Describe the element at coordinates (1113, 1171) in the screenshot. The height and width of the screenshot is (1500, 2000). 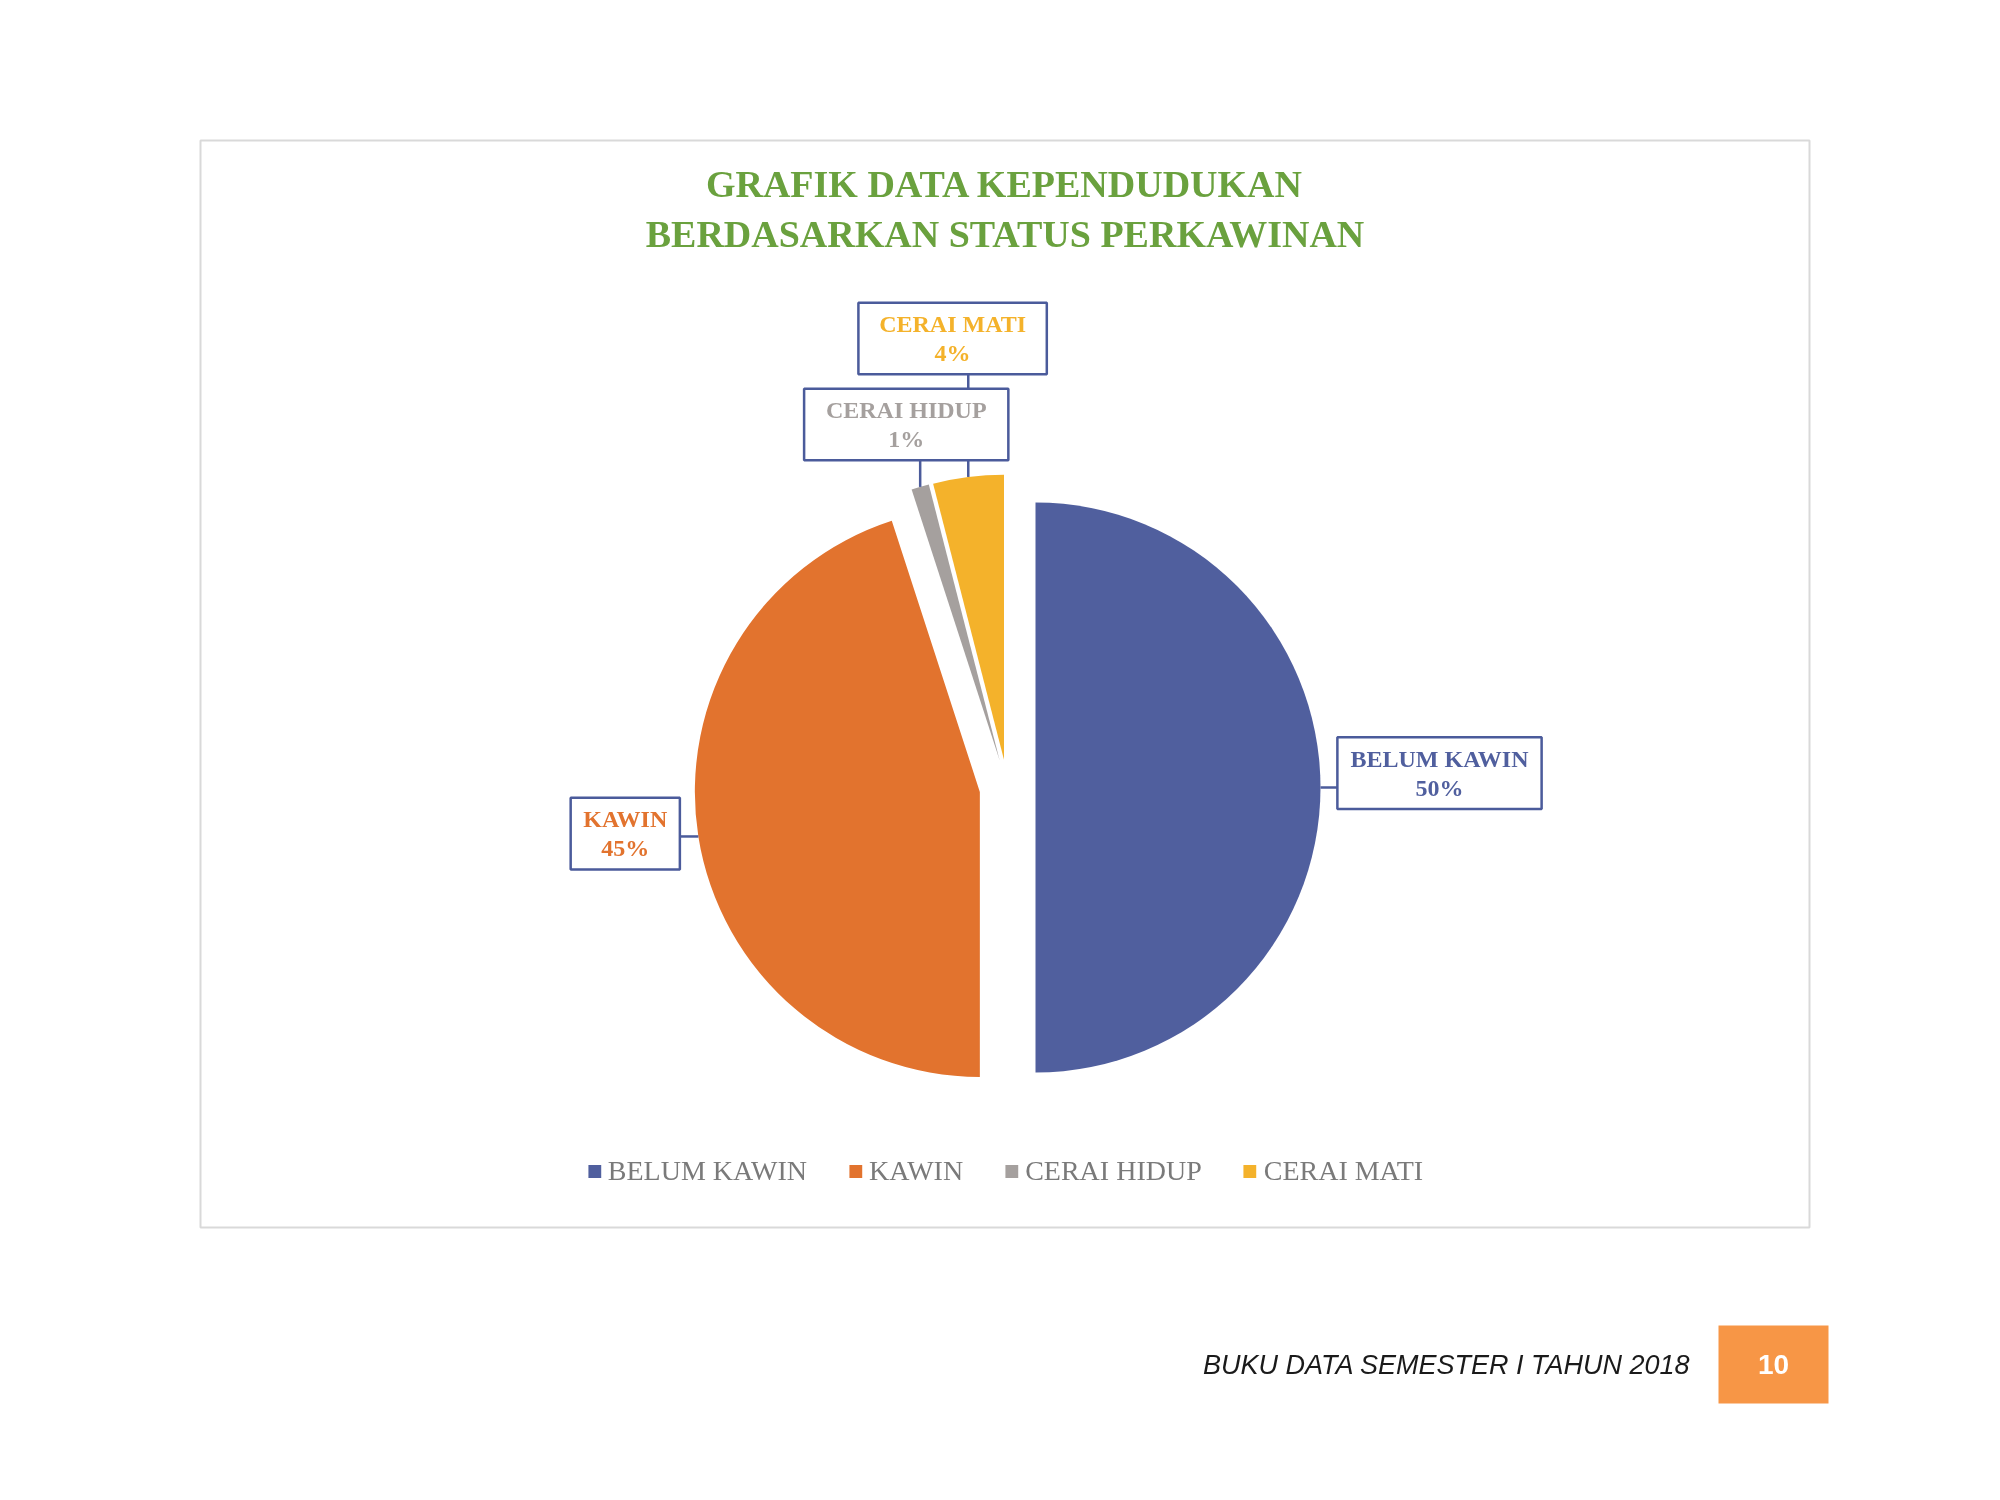
I see `legend-label: CERAI HIDUP` at that location.